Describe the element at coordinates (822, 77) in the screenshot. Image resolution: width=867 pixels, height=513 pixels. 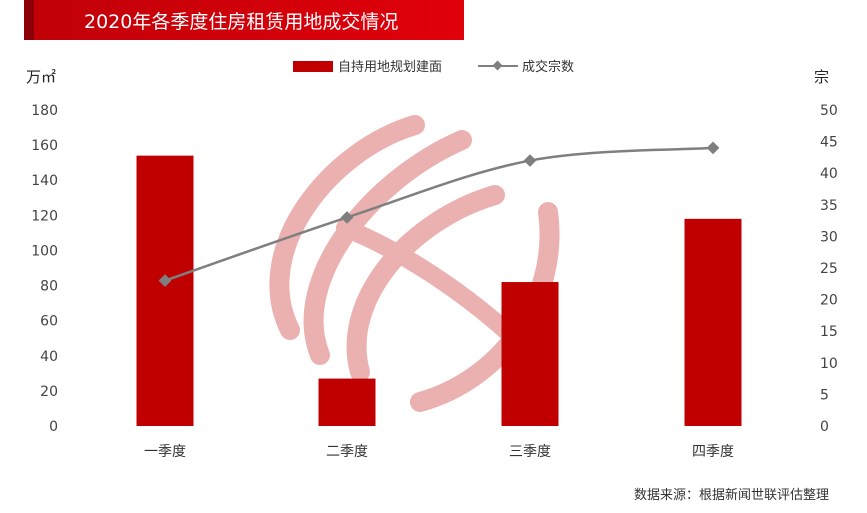
I see `right-axis-unit: 宗` at that location.